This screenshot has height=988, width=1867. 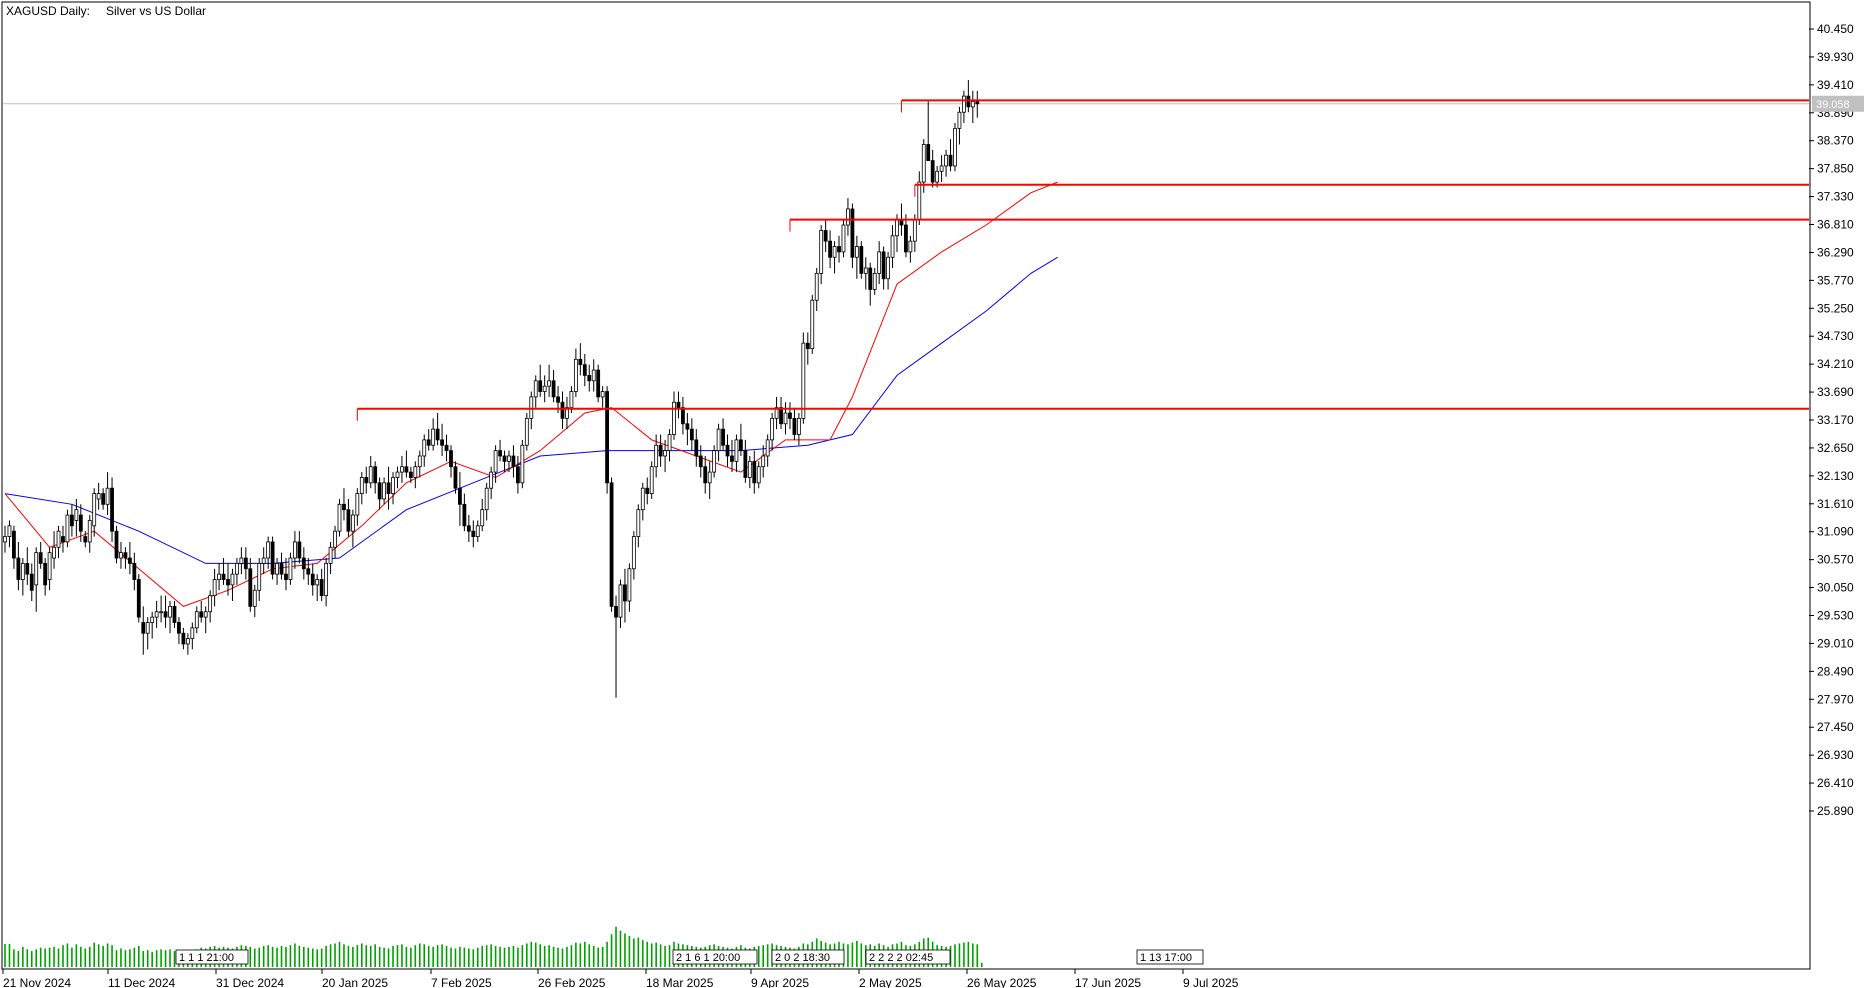 What do you see at coordinates (1108, 982) in the screenshot?
I see `x-tick-label: 17 Jun 2025` at bounding box center [1108, 982].